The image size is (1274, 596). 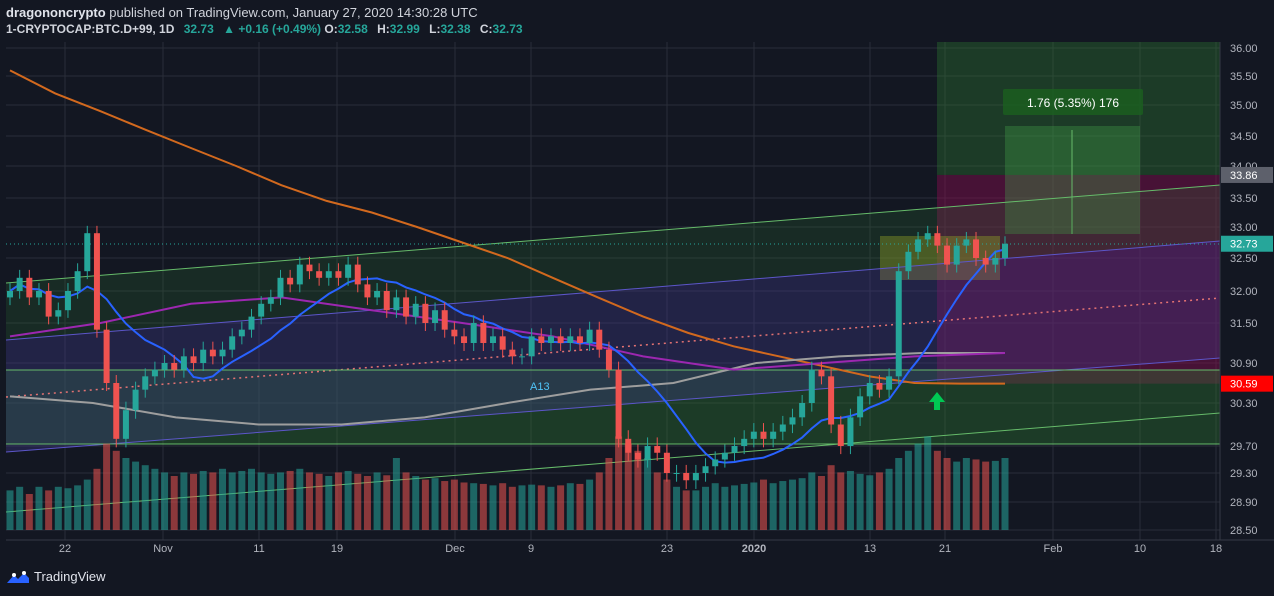 What do you see at coordinates (1244, 137) in the screenshot?
I see `price-tick-label: 34.50` at bounding box center [1244, 137].